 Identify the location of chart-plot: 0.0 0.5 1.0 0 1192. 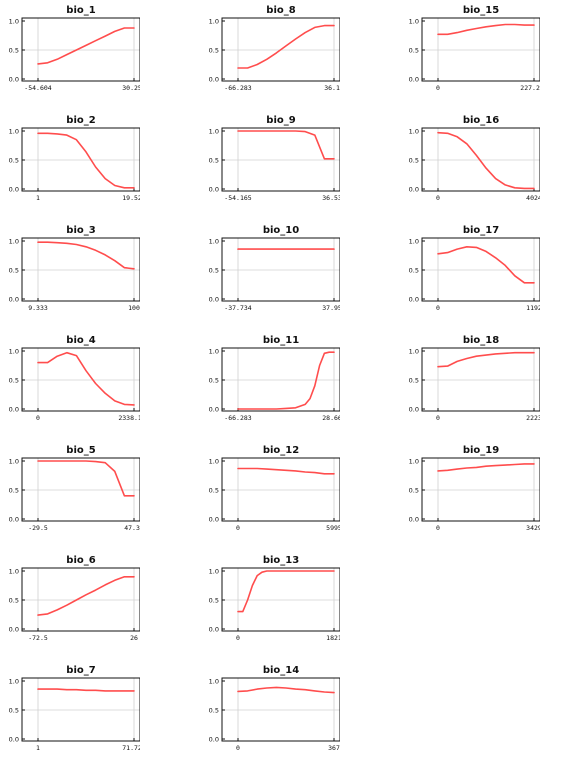
(474, 274).